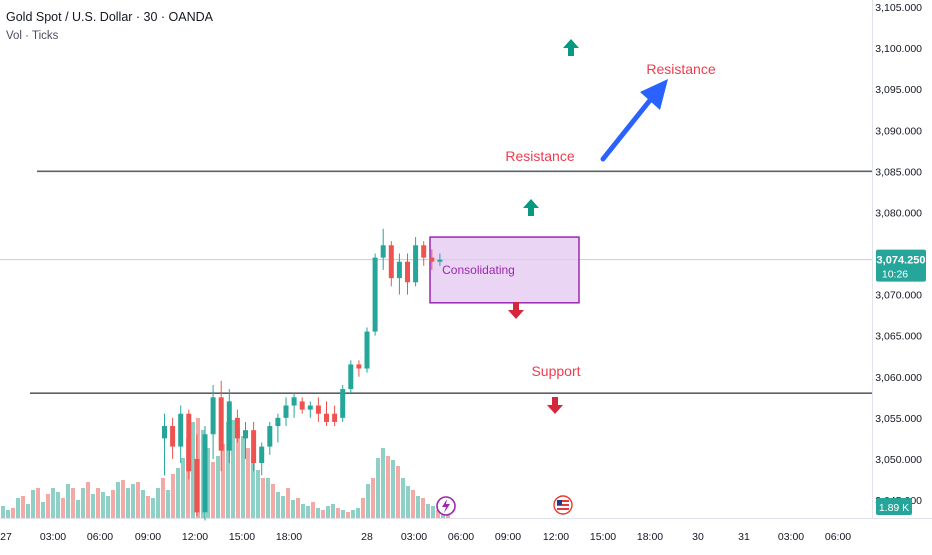 This screenshot has width=932, height=555. Describe the element at coordinates (603, 537) in the screenshot. I see `time-tick-label: 15:00` at that location.